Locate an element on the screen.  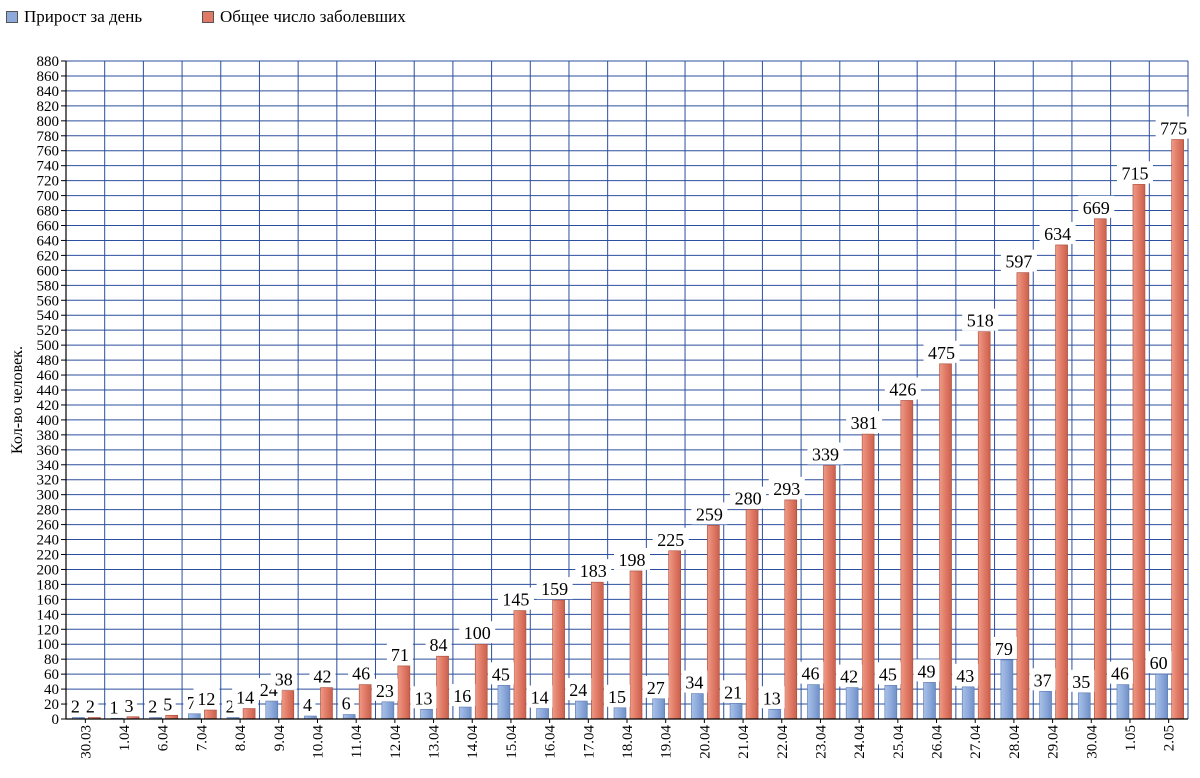
x-tick-label: 21.04 is located at coordinates (744, 742).